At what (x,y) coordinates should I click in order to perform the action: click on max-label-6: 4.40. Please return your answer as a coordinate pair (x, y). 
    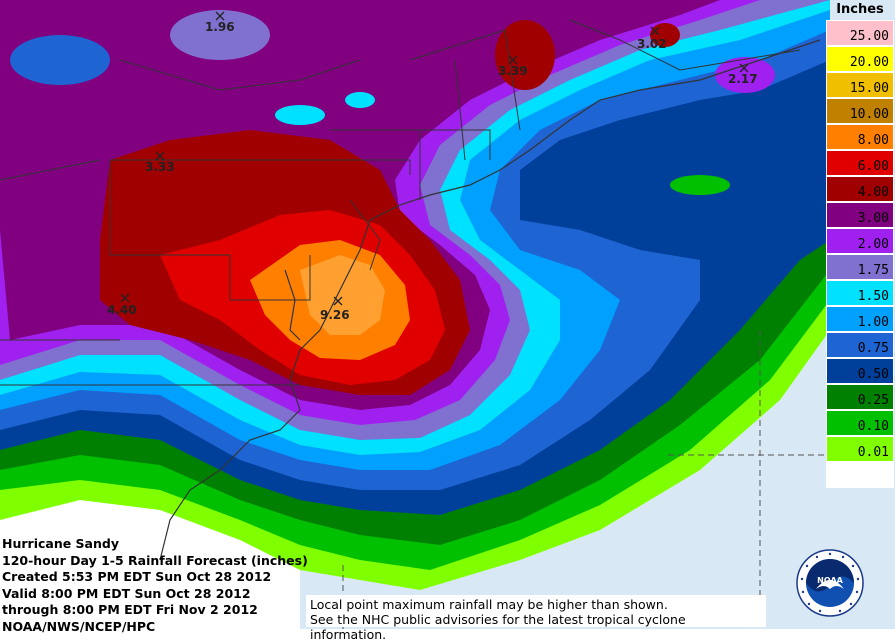
    Looking at the image, I should click on (122, 310).